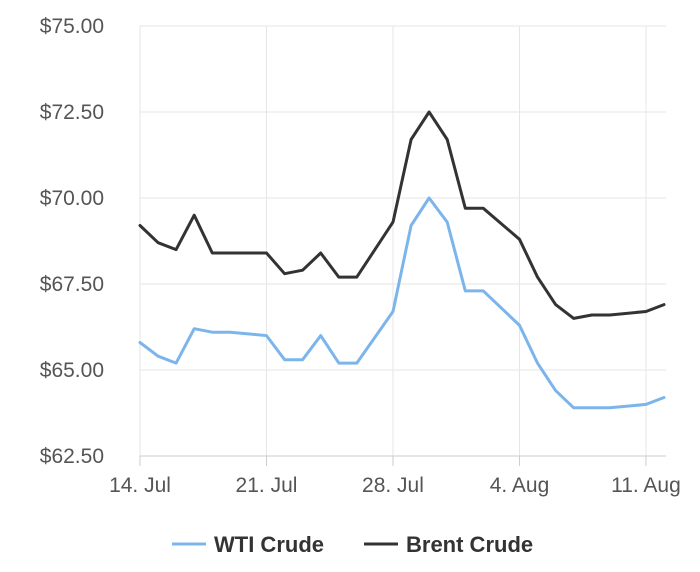 The width and height of the screenshot is (700, 572). Describe the element at coordinates (72, 284) in the screenshot. I see `y-tick-label: $67.50` at that location.